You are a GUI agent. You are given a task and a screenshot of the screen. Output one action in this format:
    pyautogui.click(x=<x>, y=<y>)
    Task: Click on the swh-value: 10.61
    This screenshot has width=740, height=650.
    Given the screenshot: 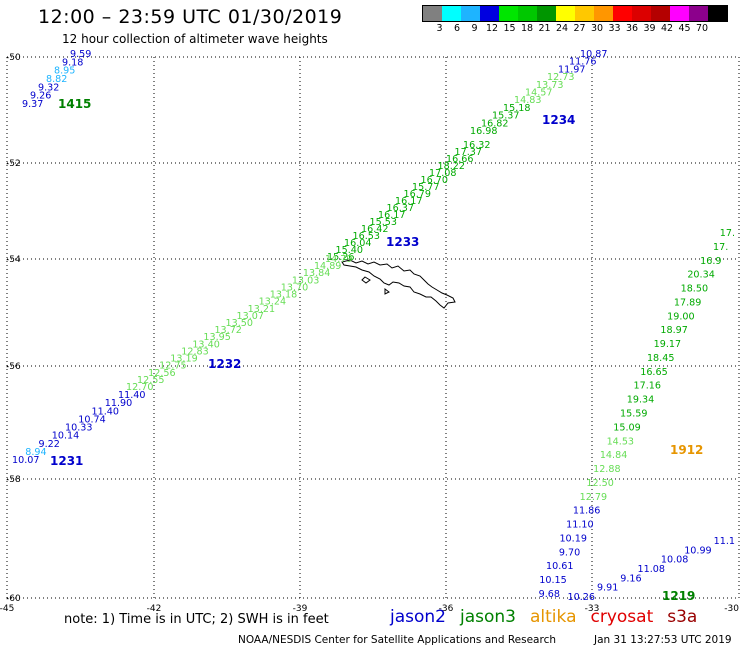 What is the action you would take?
    pyautogui.click(x=559, y=566)
    